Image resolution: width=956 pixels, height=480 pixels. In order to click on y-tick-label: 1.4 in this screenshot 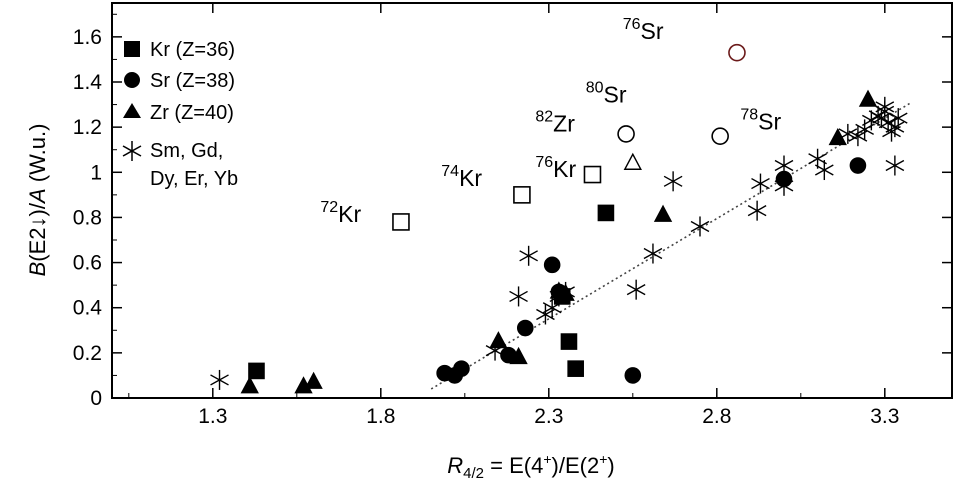, I will do `click(88, 82)`.